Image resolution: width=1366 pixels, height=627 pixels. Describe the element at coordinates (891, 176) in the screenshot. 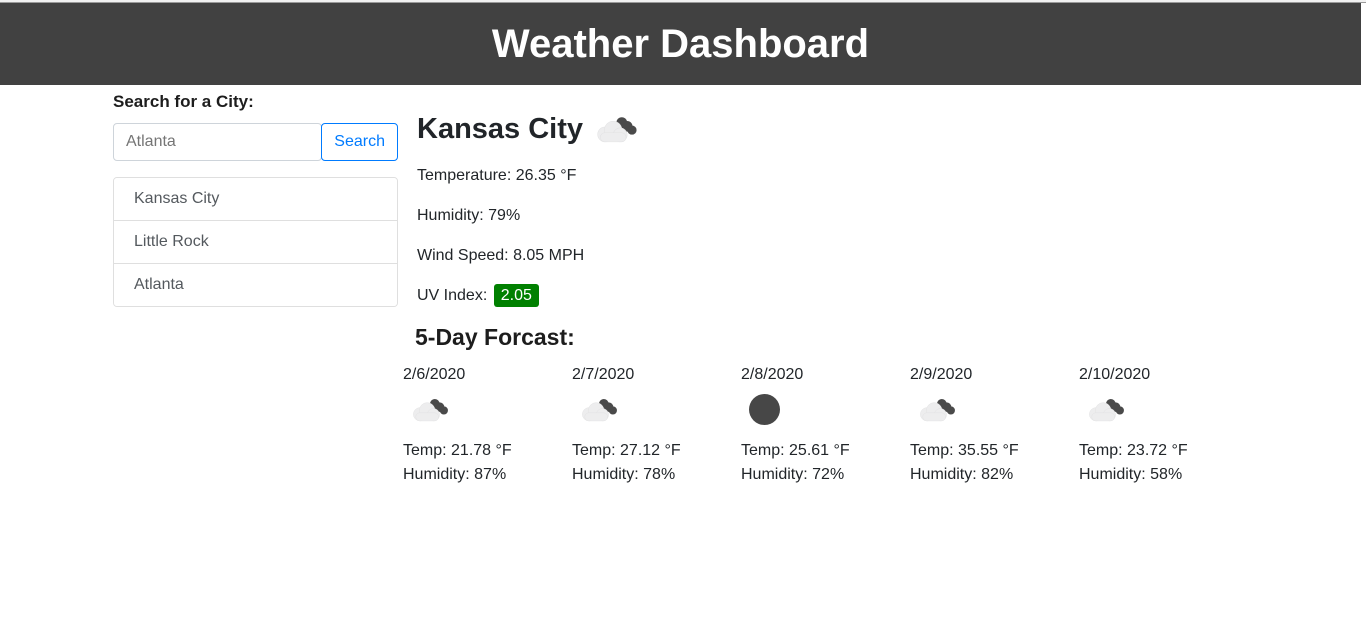

I see `temperature-line: Temperature: 26.35 °F` at that location.